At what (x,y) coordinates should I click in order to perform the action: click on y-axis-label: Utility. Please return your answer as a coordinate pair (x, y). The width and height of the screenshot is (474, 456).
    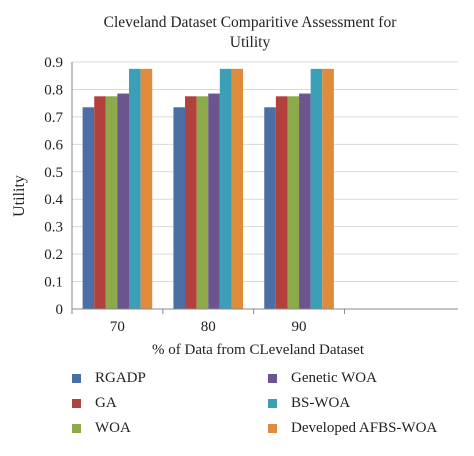
    Looking at the image, I should click on (19, 196).